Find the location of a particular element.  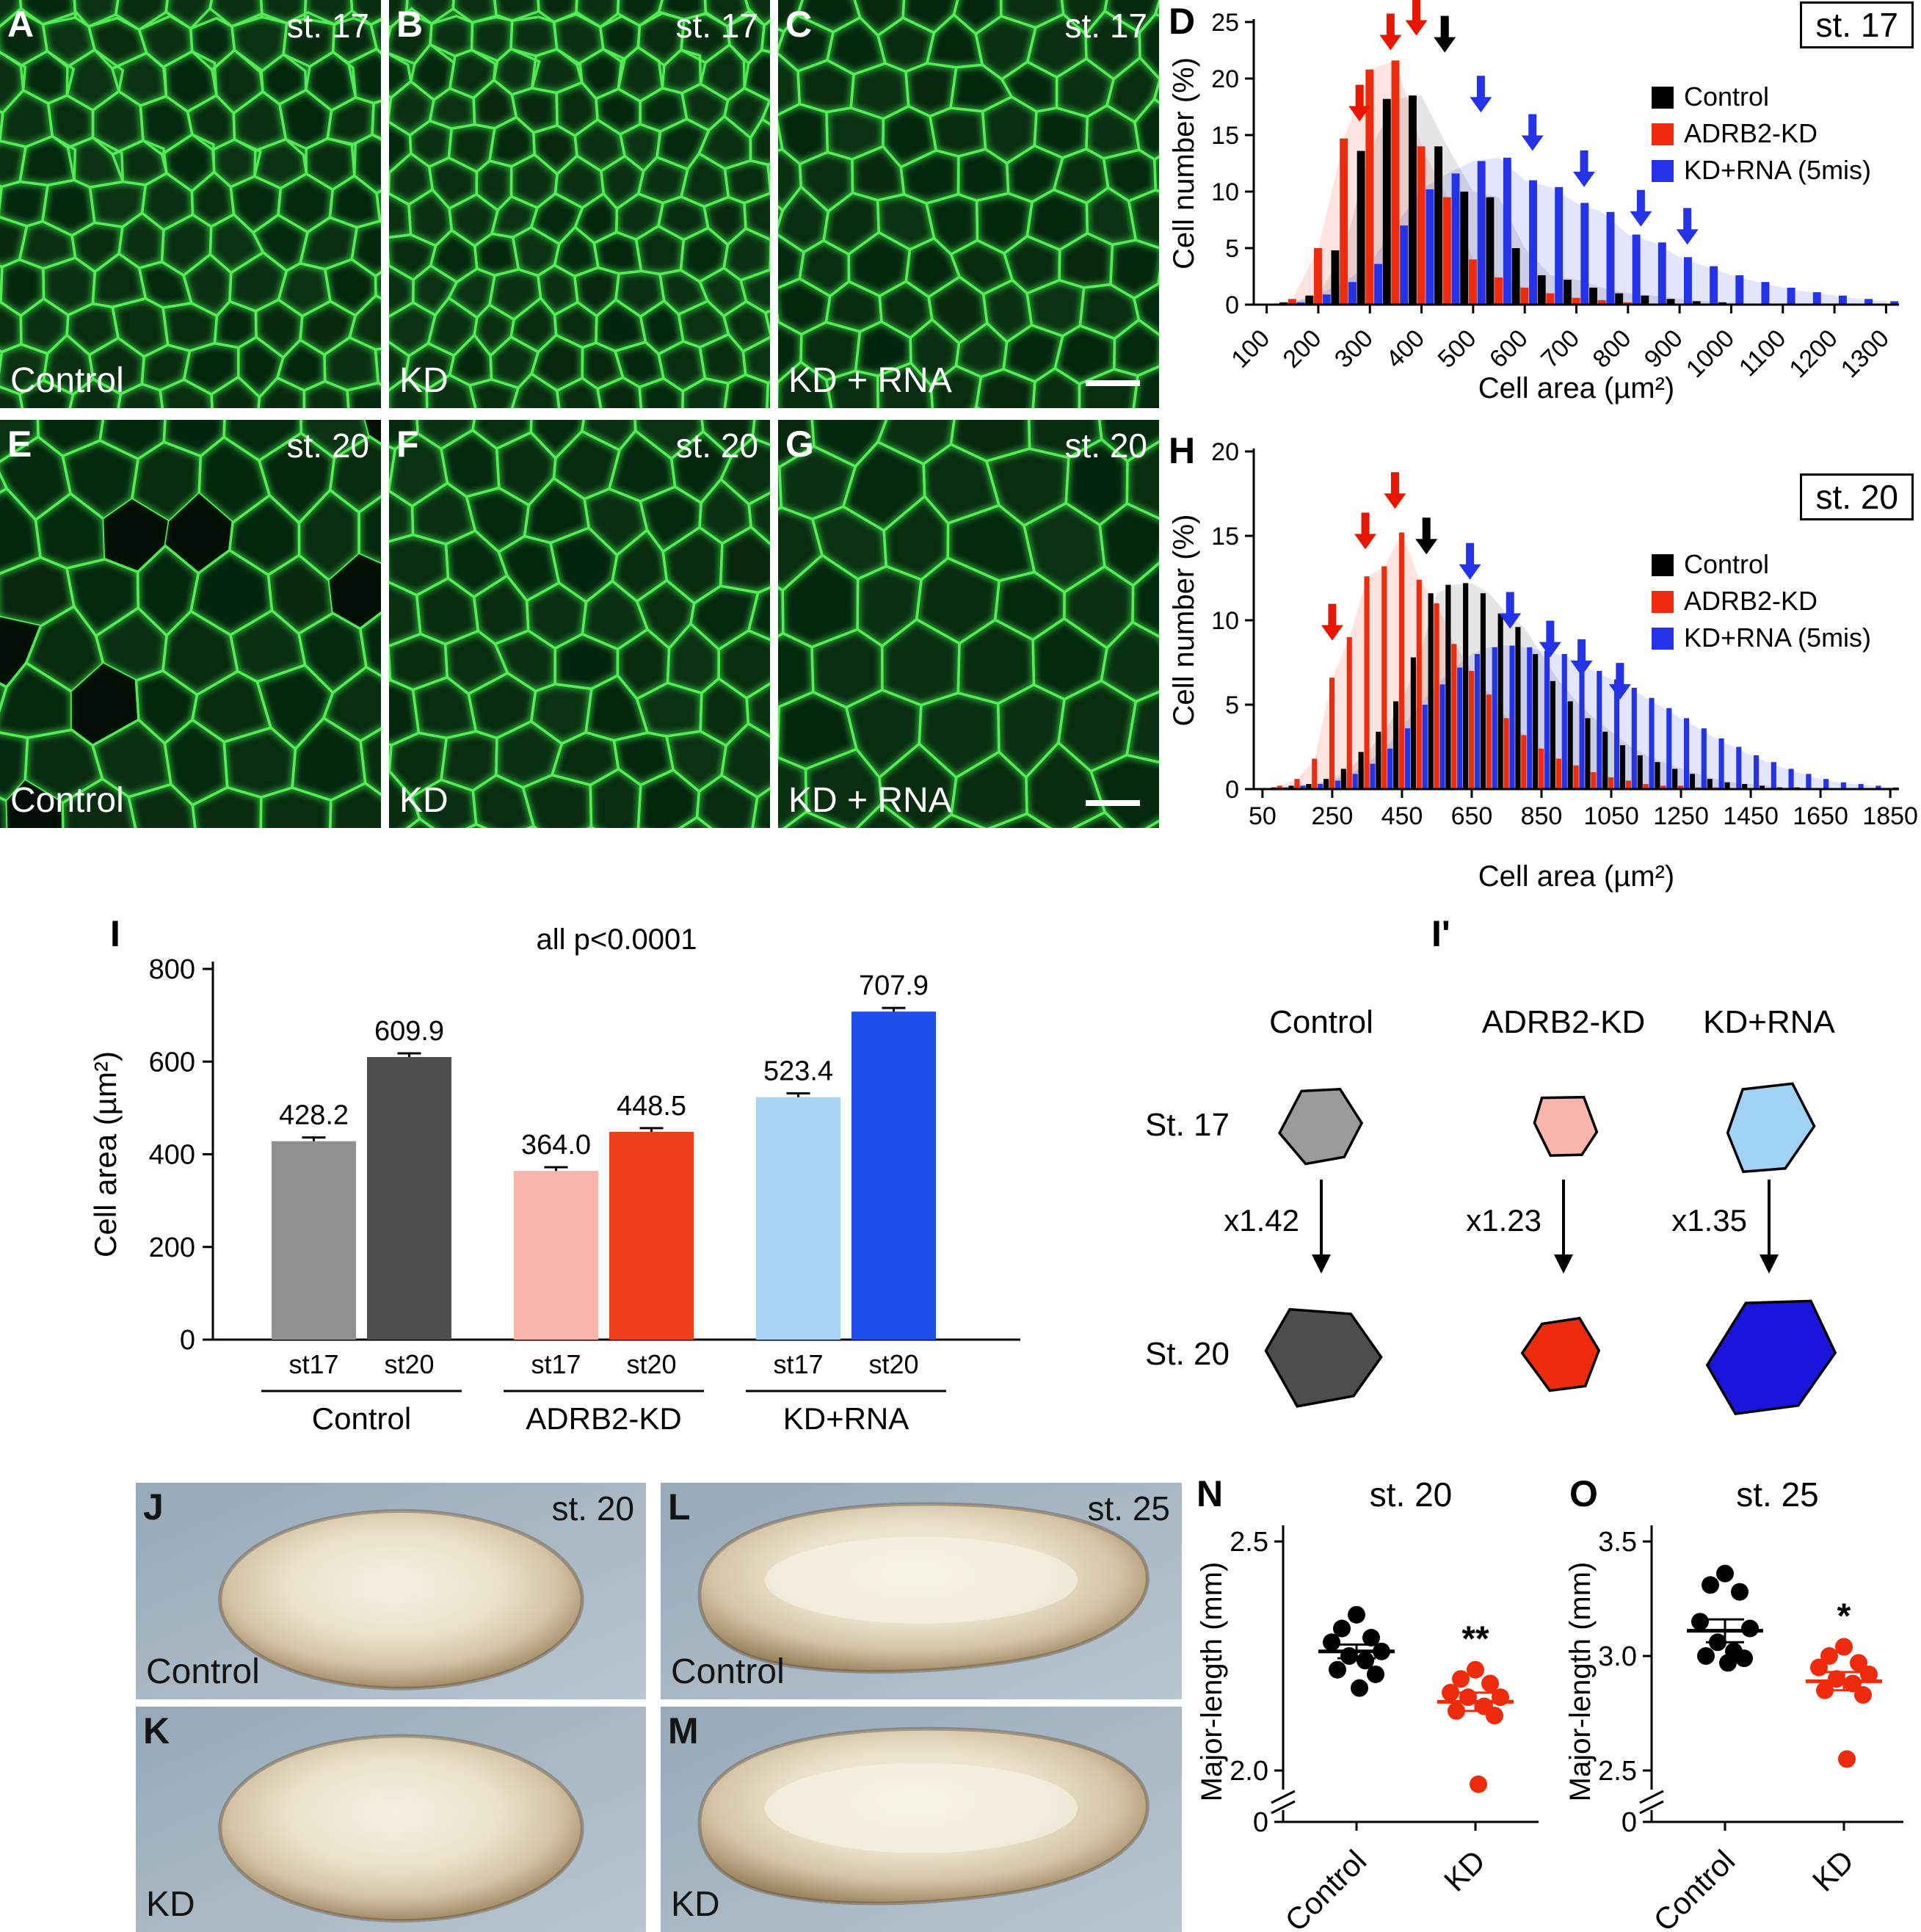

svg-text: 15 is located at coordinates (1225, 136).